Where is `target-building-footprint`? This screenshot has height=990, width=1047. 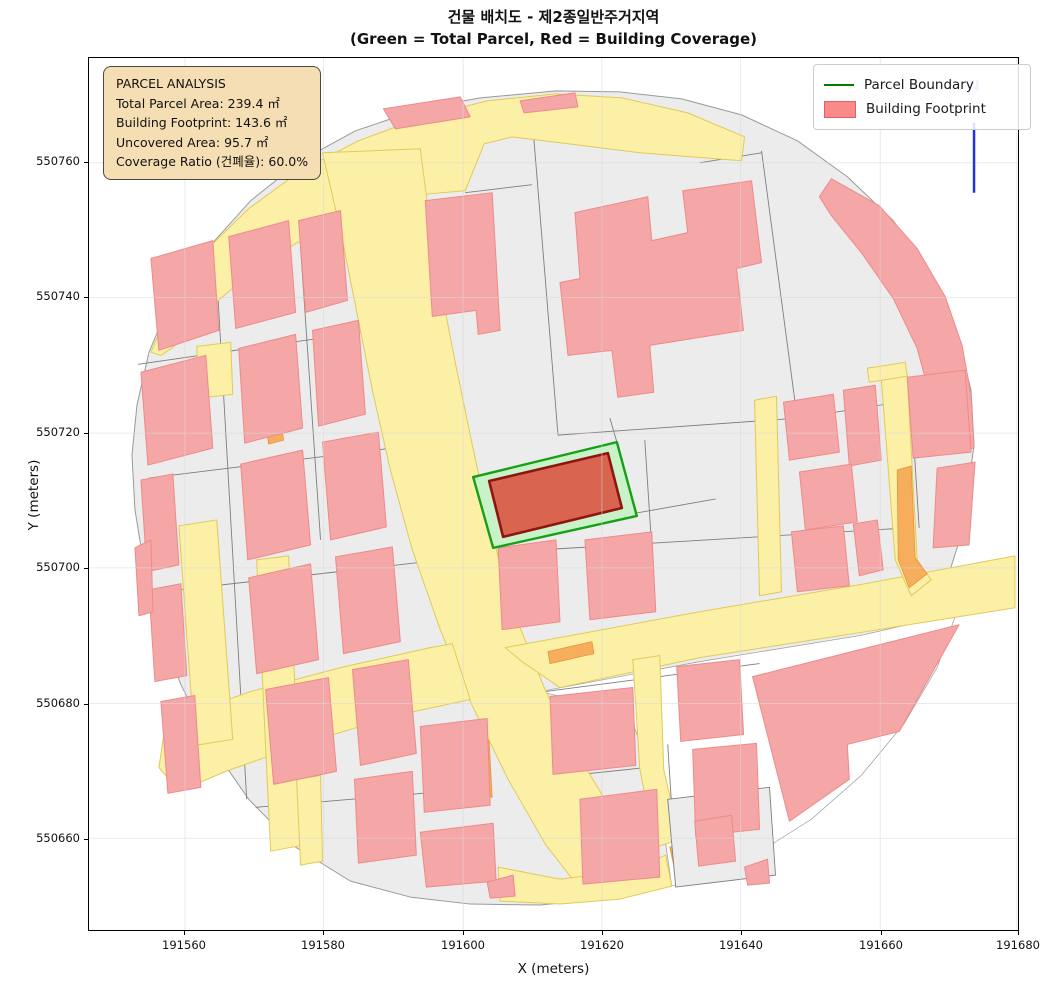 target-building-footprint is located at coordinates (555, 495).